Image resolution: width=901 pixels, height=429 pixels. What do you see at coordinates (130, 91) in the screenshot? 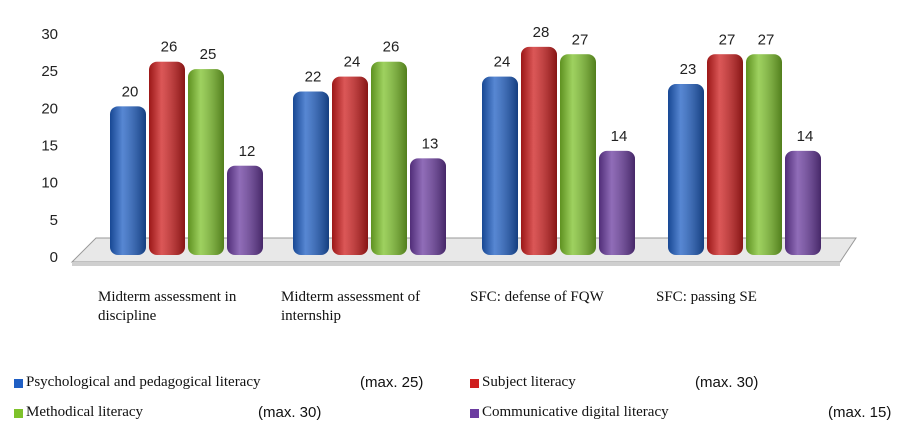
I see `data-label: 20` at bounding box center [130, 91].